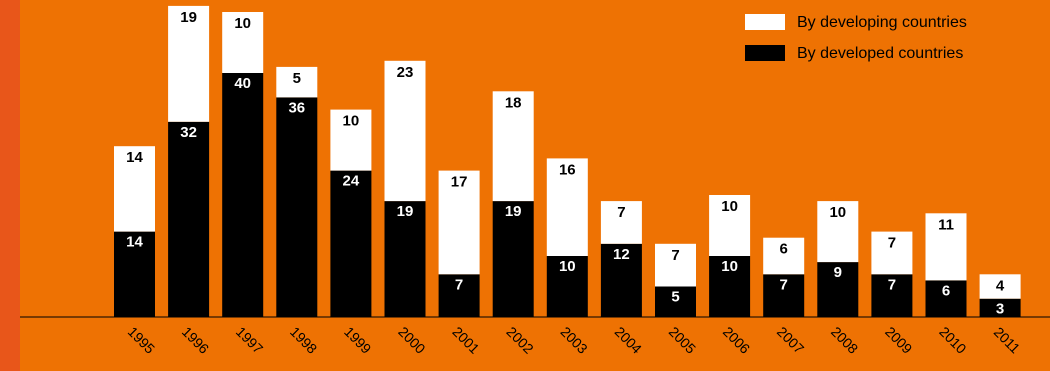 The image size is (1050, 371). What do you see at coordinates (519, 339) in the screenshot?
I see `x-tick-label-2002: 2002` at bounding box center [519, 339].